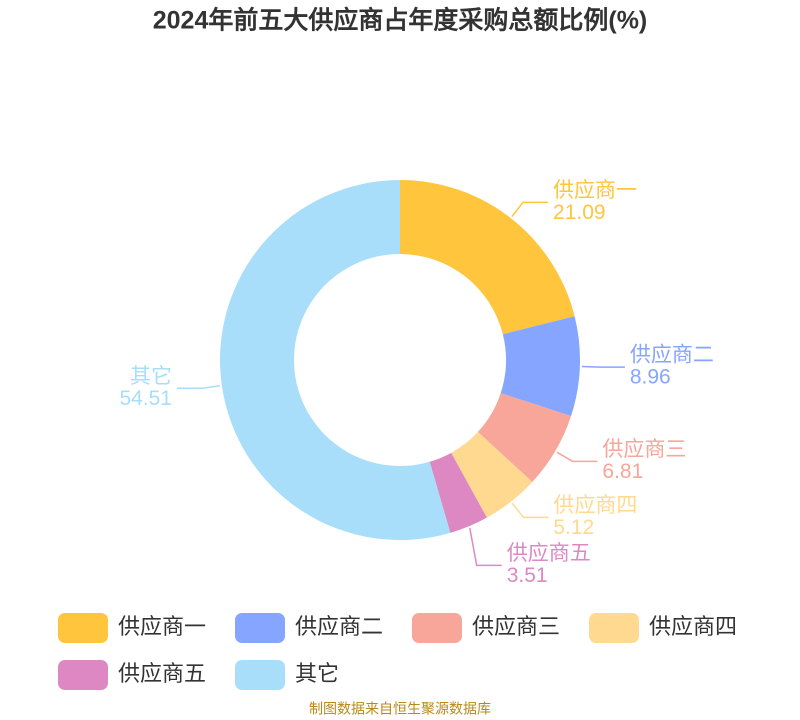 The height and width of the screenshot is (720, 800). Describe the element at coordinates (527, 575) in the screenshot. I see `slice-value: 3.51` at that location.